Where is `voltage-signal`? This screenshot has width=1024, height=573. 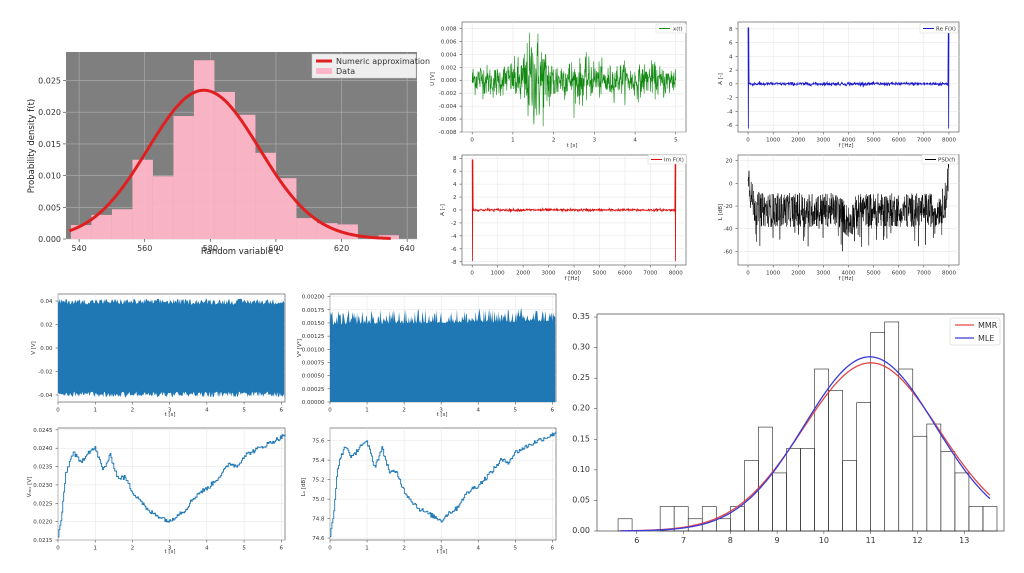 voltage-signal is located at coordinates (171, 348).